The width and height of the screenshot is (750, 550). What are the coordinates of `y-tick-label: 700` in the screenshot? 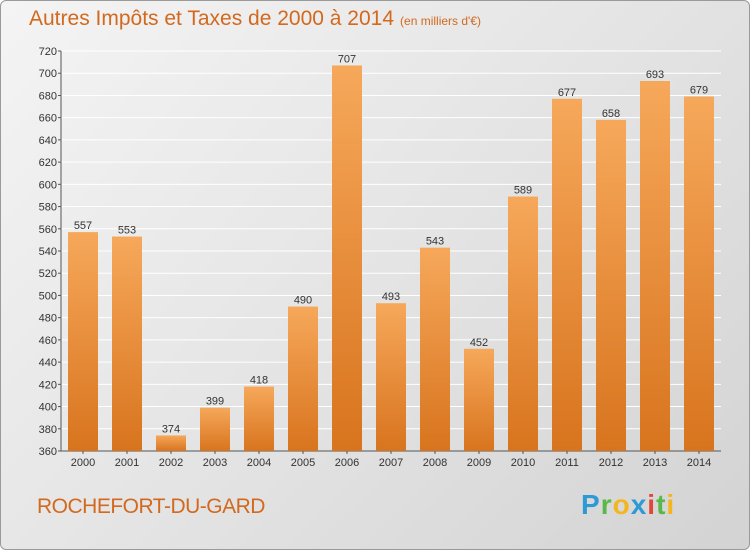 It's located at (48, 74).